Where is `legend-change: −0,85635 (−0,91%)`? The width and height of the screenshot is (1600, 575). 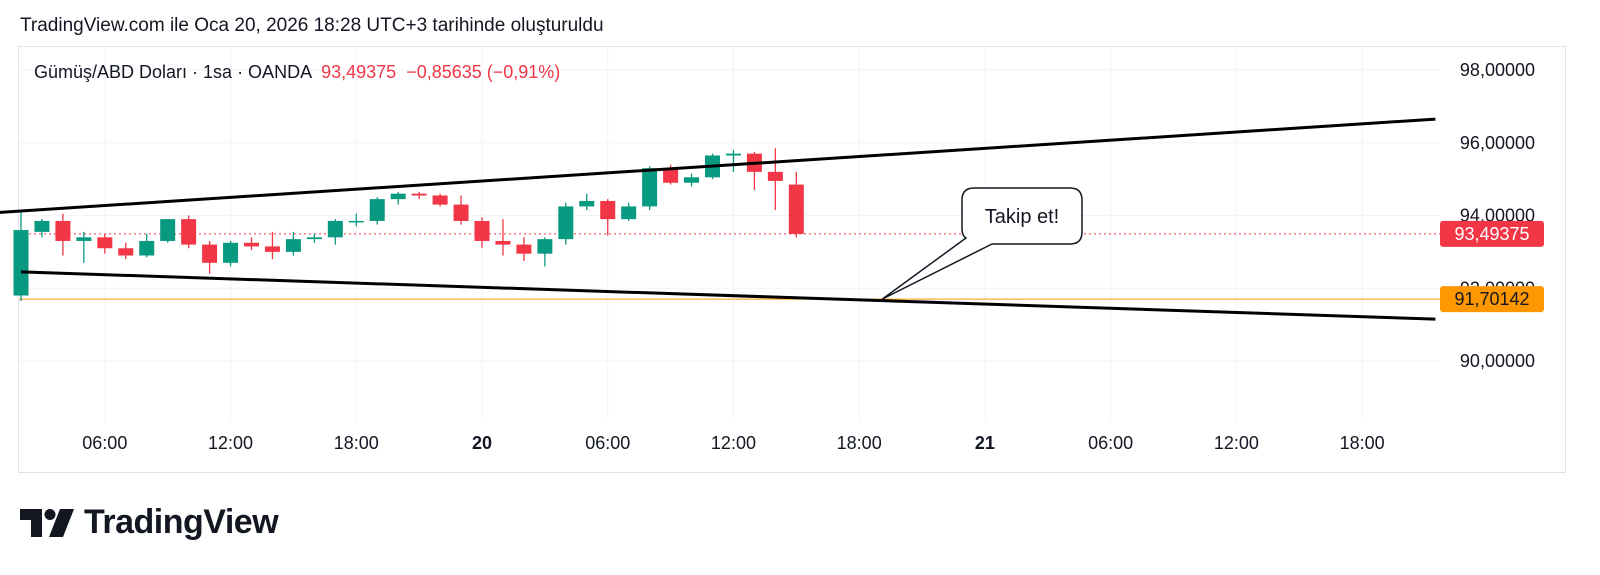
legend-change: −0,85635 (−0,91%) is located at coordinates (483, 72).